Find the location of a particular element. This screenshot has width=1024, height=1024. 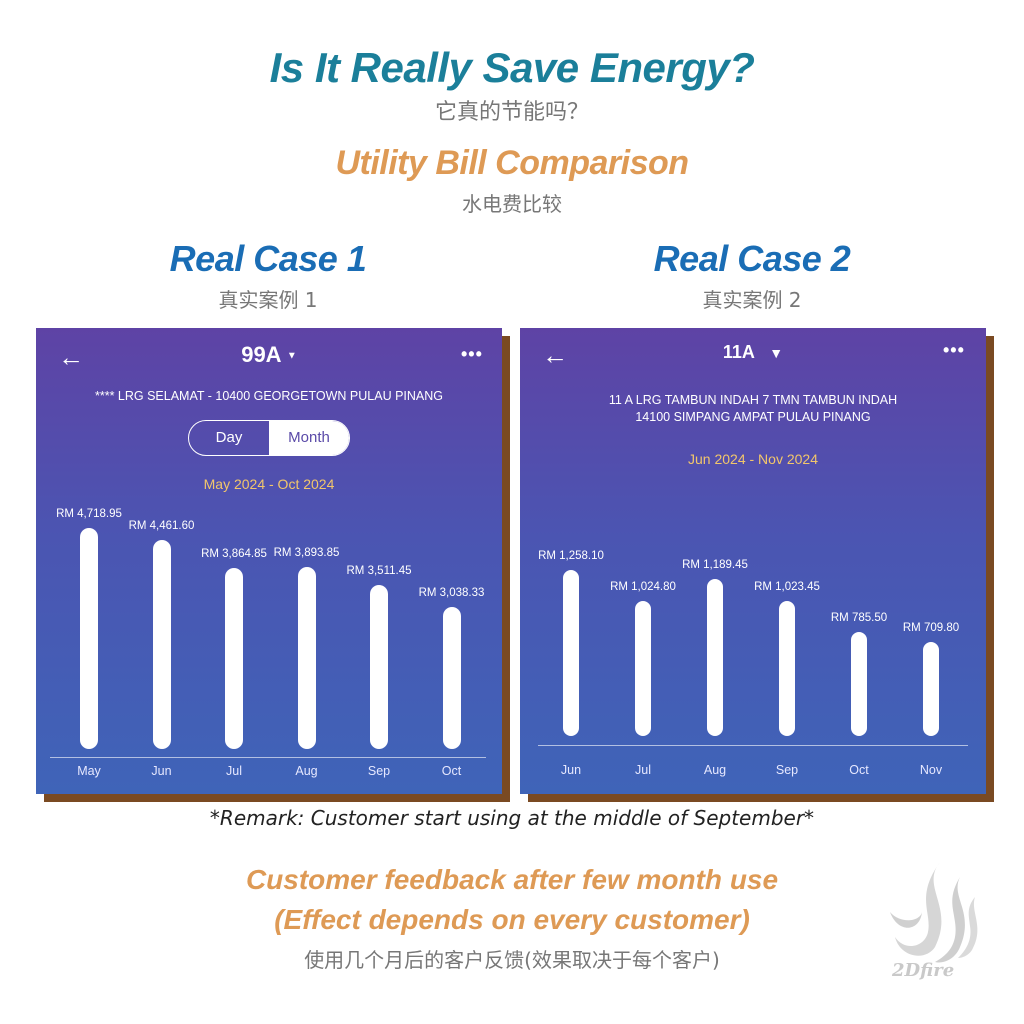

page-title: Is It Really Save Energy? is located at coordinates (512, 67).